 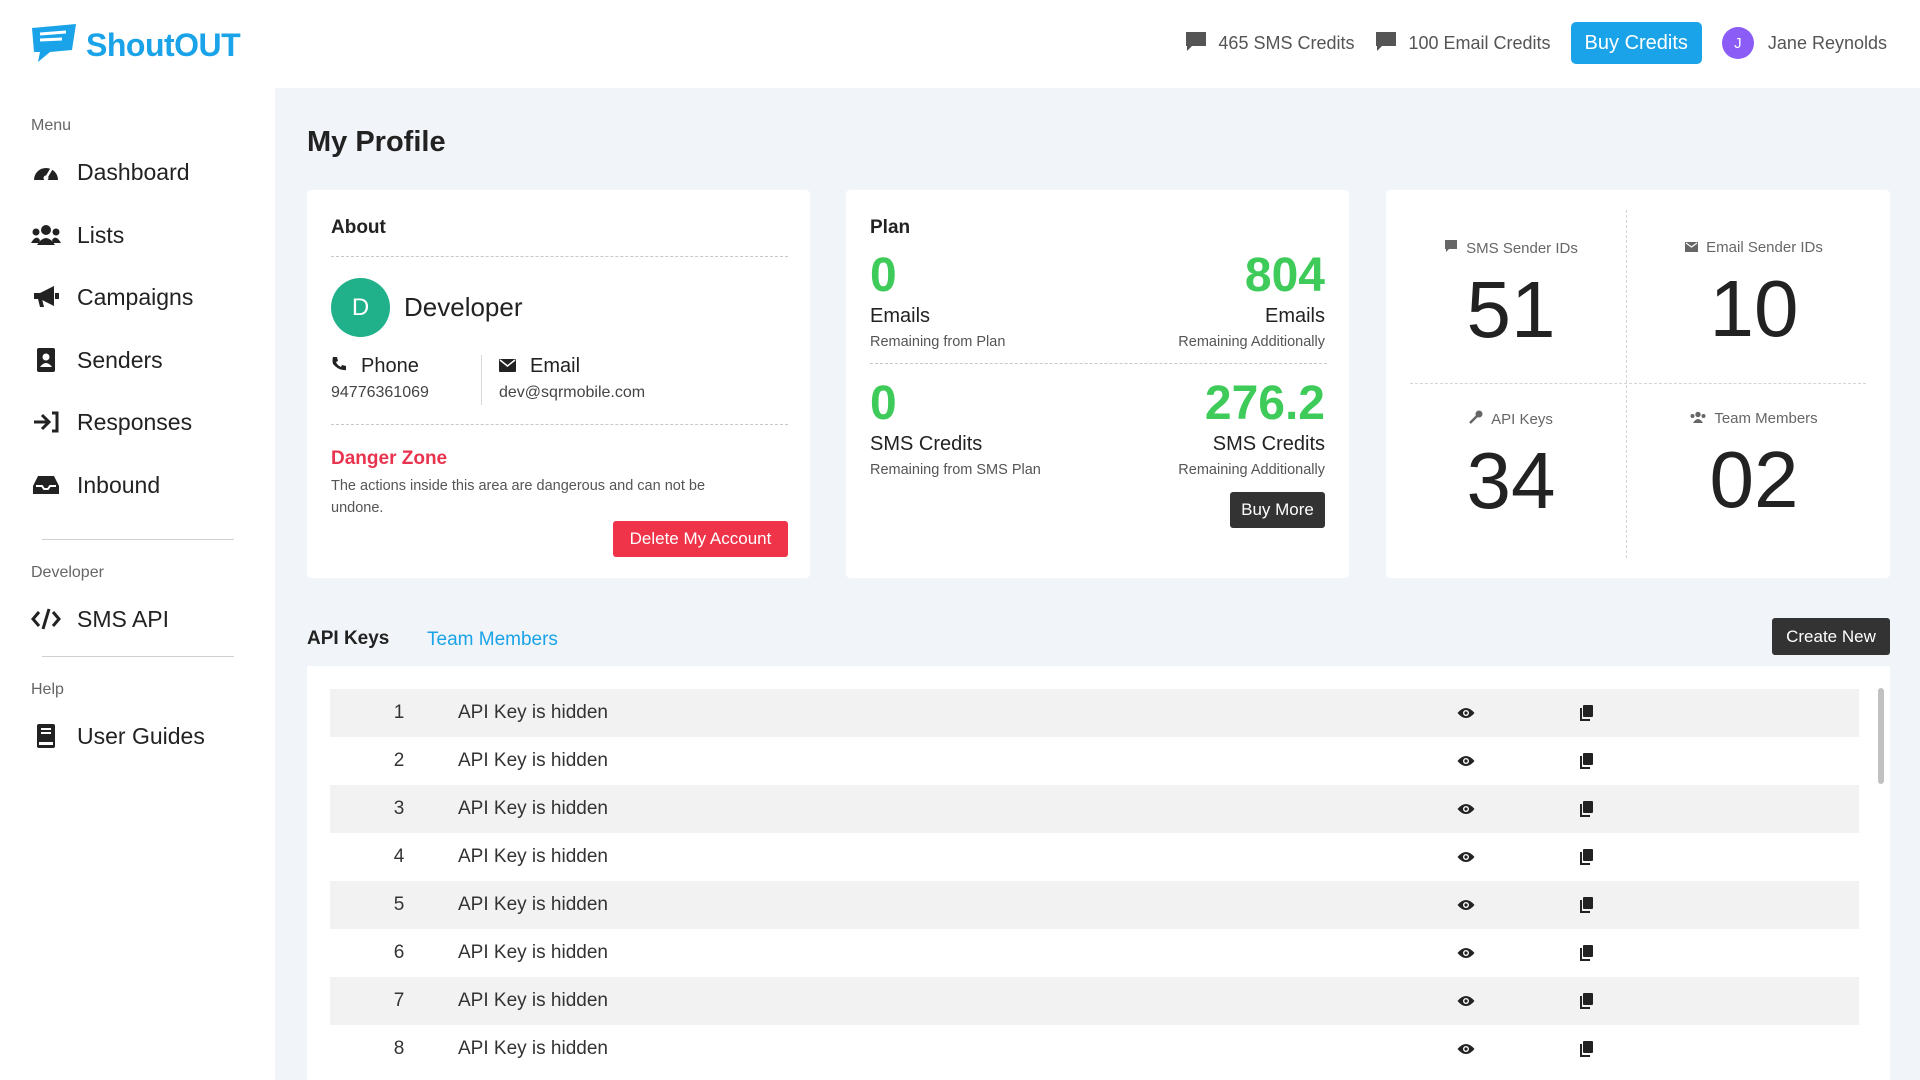 What do you see at coordinates (1277, 510) in the screenshot?
I see `buy-more-button: Buy More` at bounding box center [1277, 510].